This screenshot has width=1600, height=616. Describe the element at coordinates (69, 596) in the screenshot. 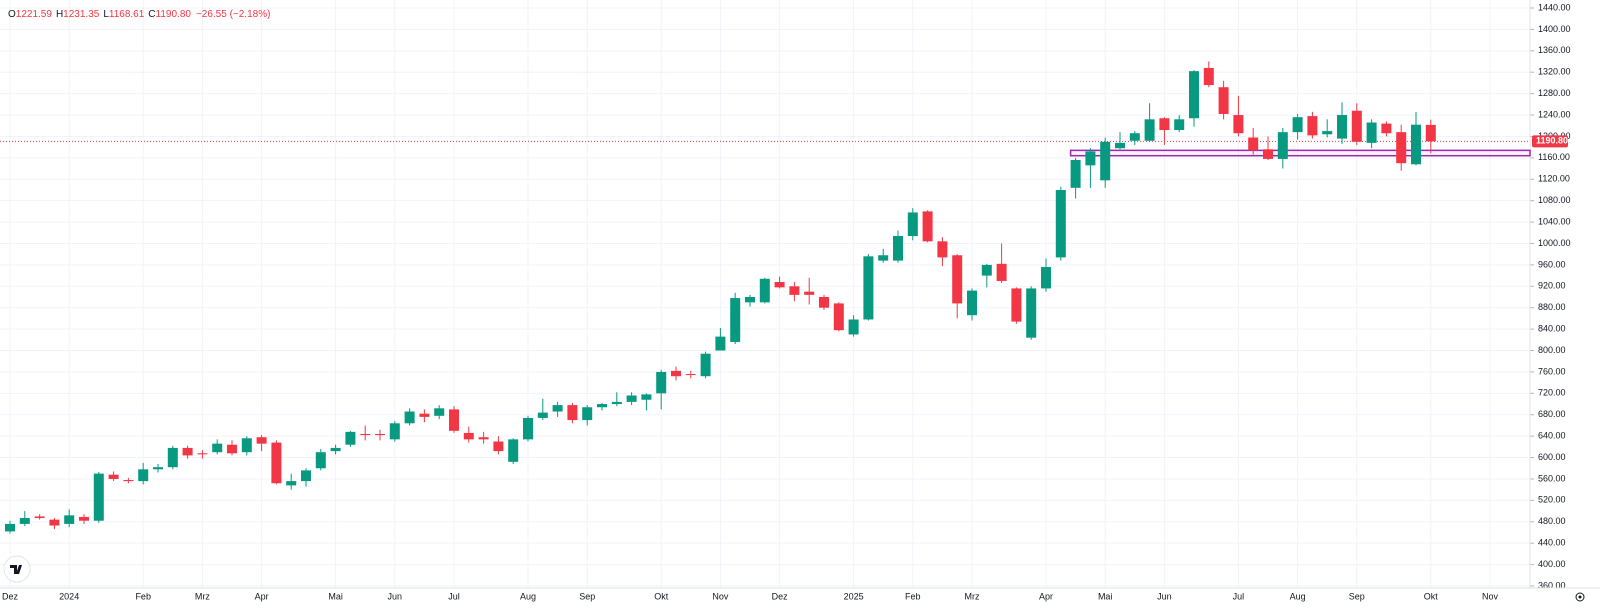

I see `x-tick-label: 2024` at that location.